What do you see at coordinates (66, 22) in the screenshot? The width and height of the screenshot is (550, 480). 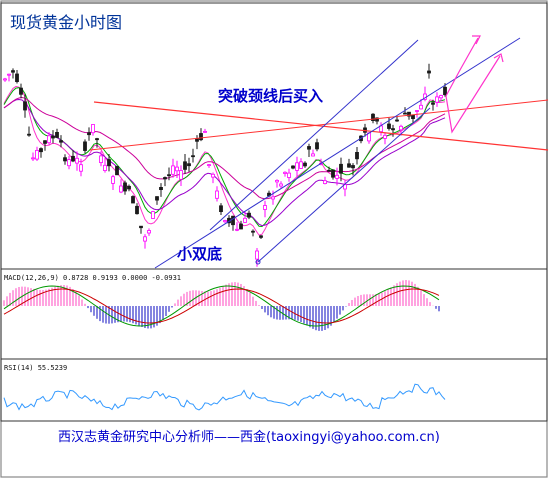 I see `chart-title: 现货黄金小时图` at bounding box center [66, 22].